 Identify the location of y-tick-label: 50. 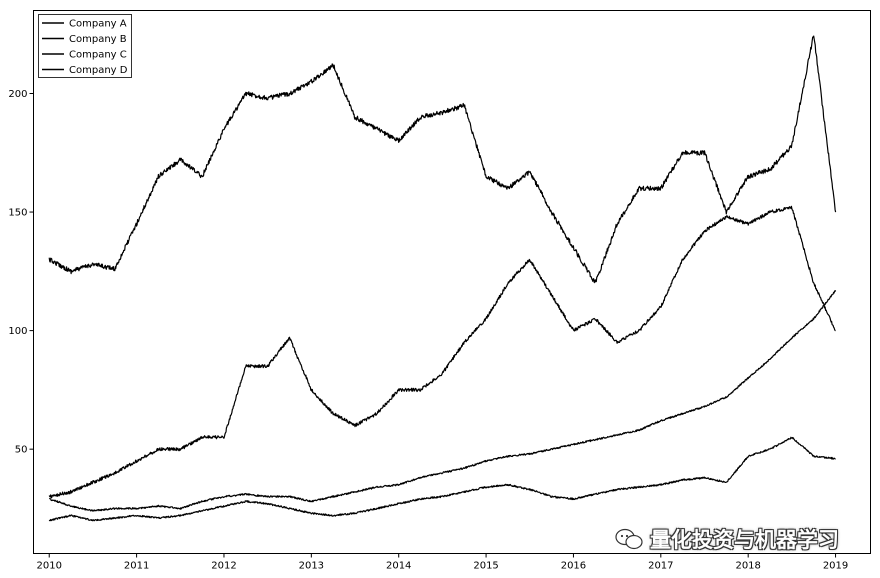
(21, 450).